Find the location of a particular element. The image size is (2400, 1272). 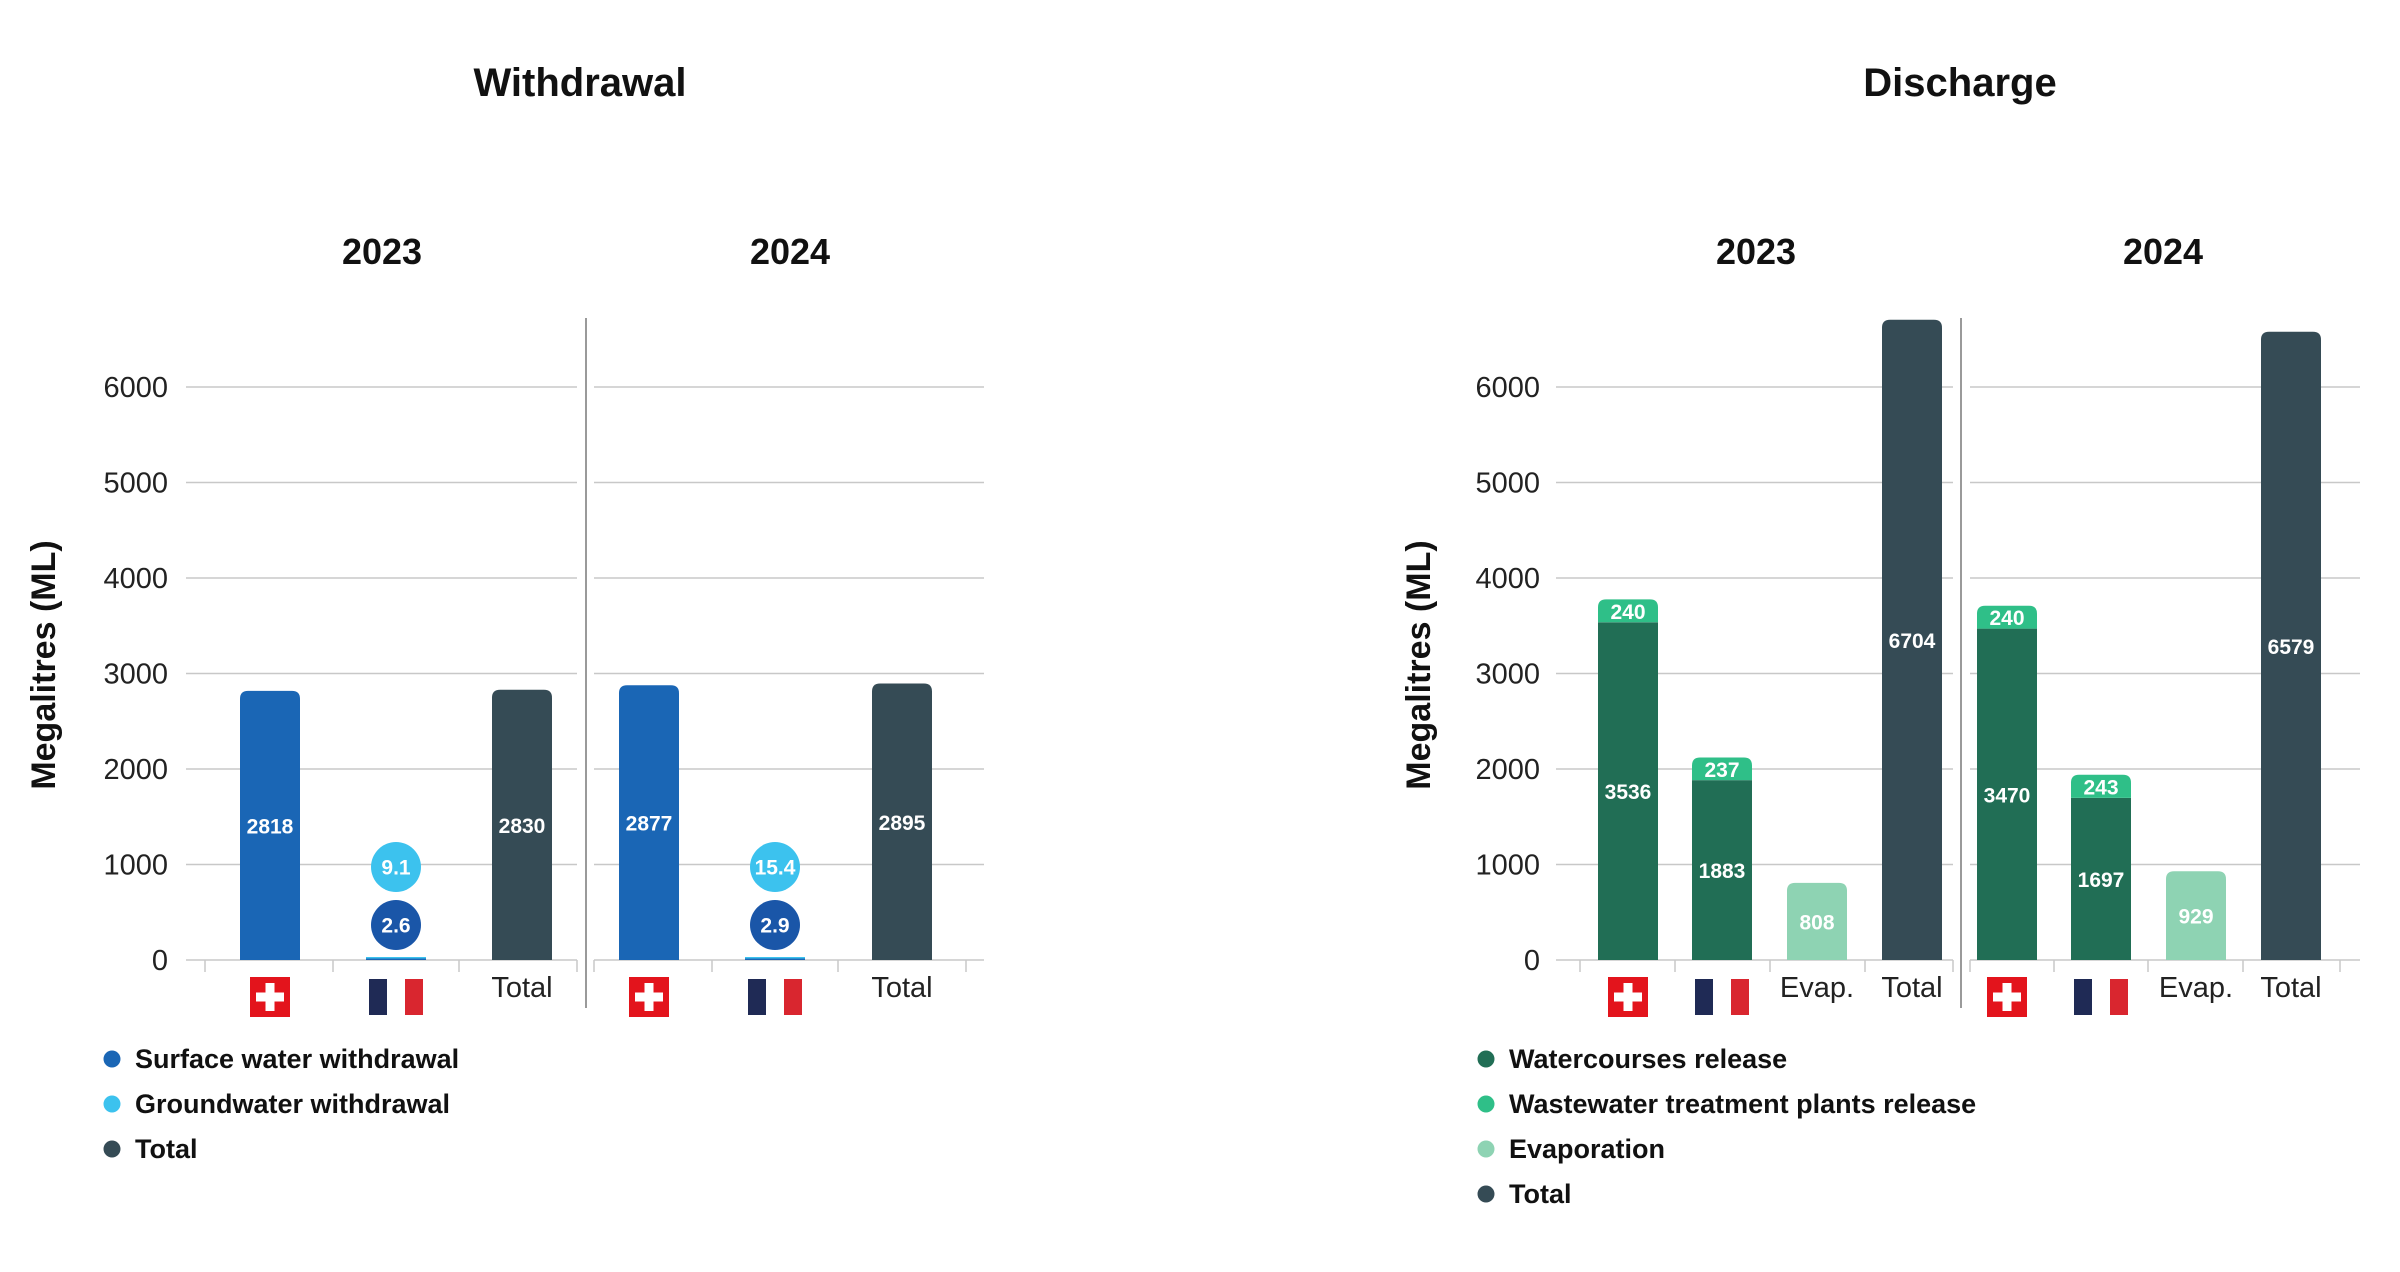

withdrawal-2024-switzerland-flag-icon is located at coordinates (649, 997).